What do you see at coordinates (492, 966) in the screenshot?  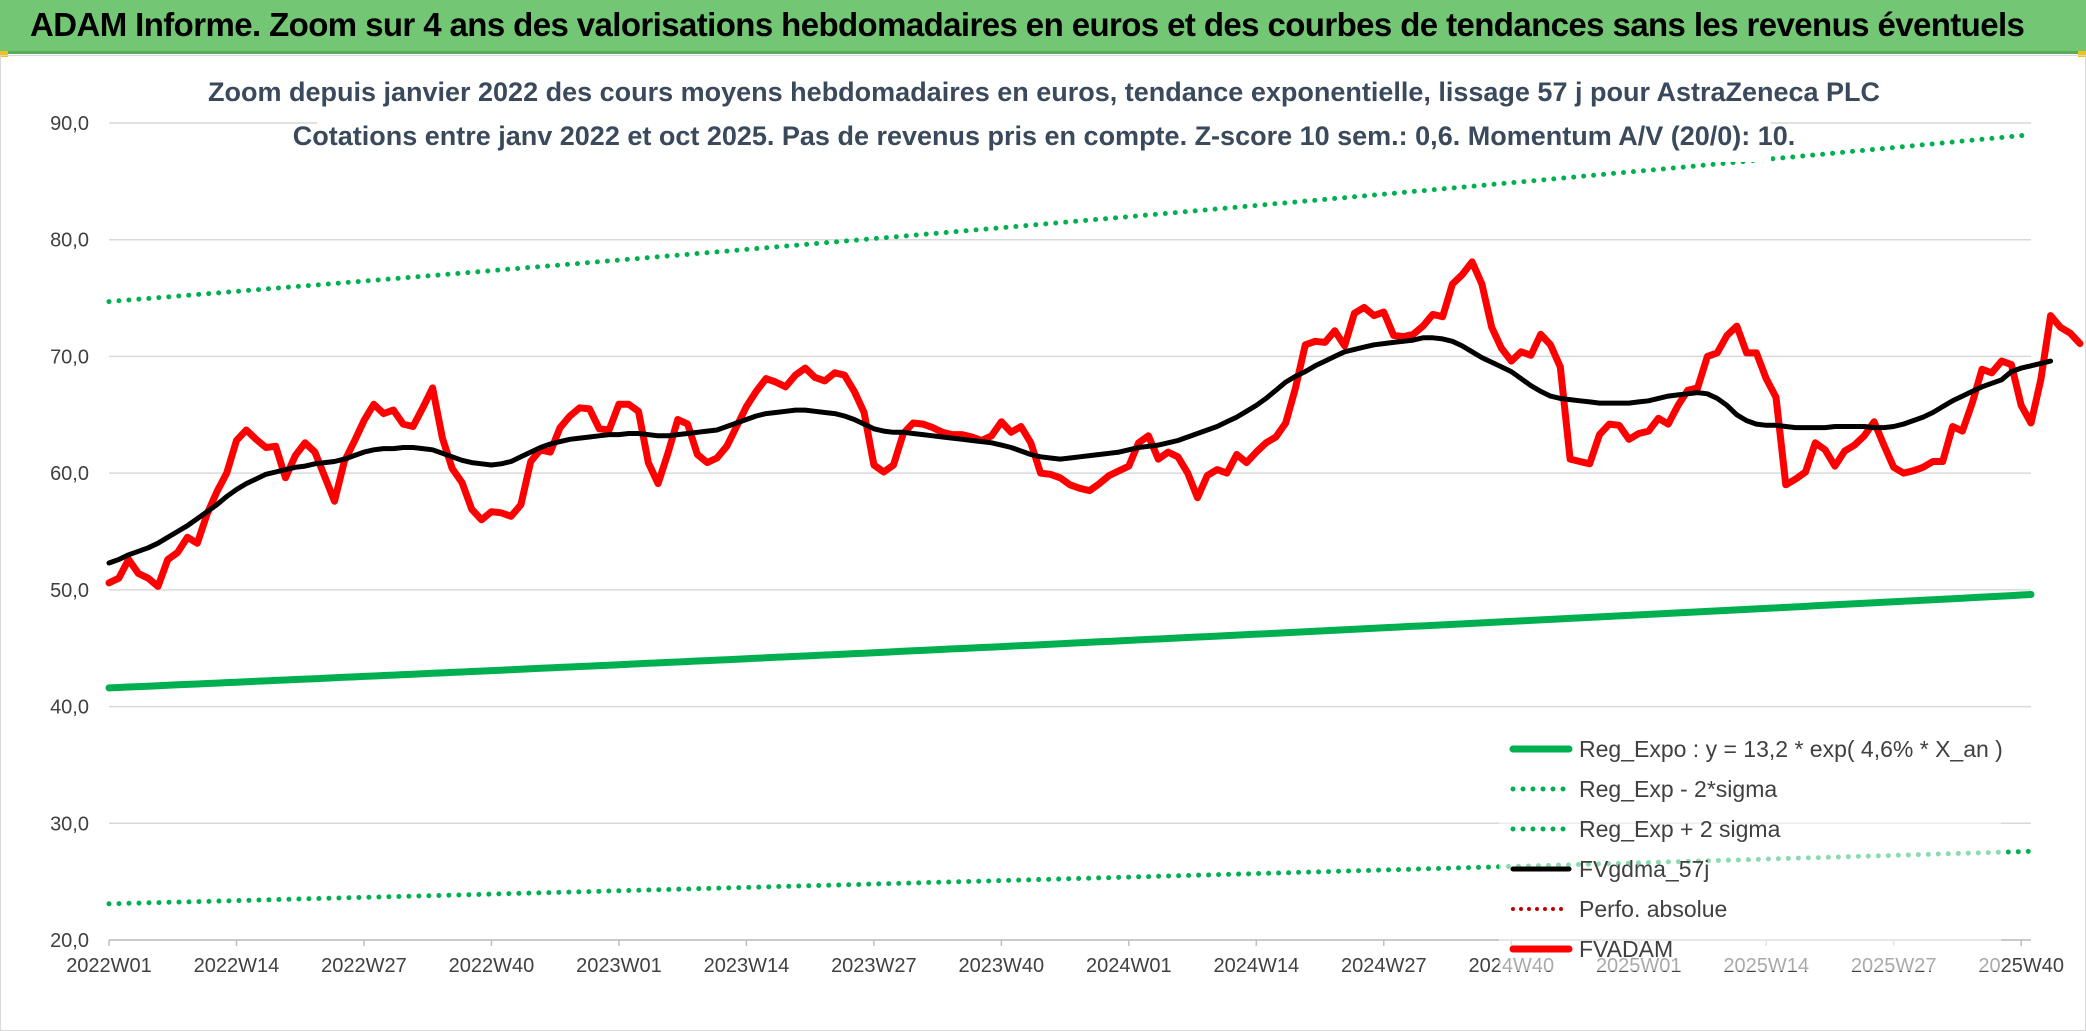 I see `x-tick-label: 2022W40` at bounding box center [492, 966].